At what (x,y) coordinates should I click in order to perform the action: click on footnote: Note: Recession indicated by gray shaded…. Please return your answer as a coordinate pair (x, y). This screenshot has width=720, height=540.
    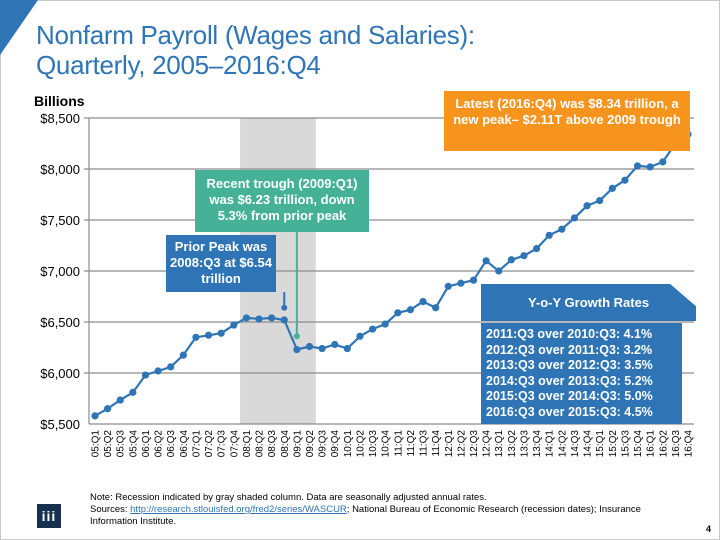
    Looking at the image, I should click on (380, 510).